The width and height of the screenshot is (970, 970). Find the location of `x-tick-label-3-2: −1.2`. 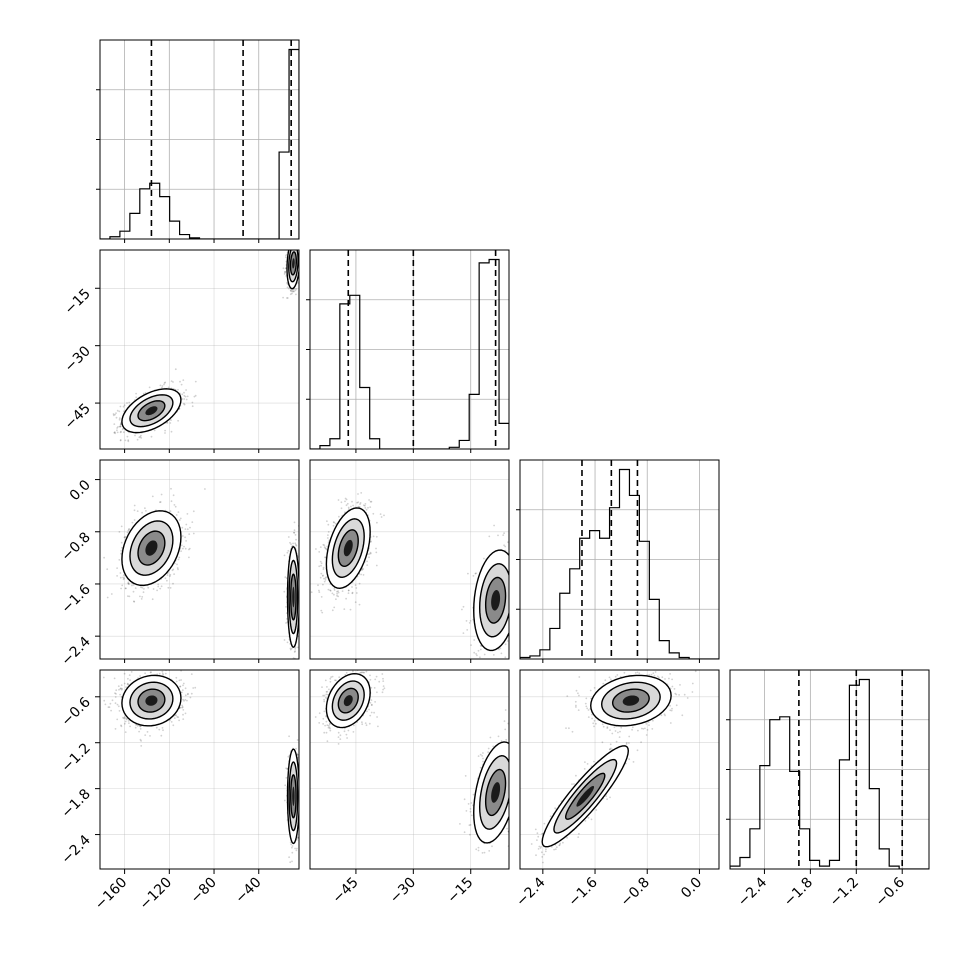

x-tick-label-3-2: −1.2 is located at coordinates (844, 892).